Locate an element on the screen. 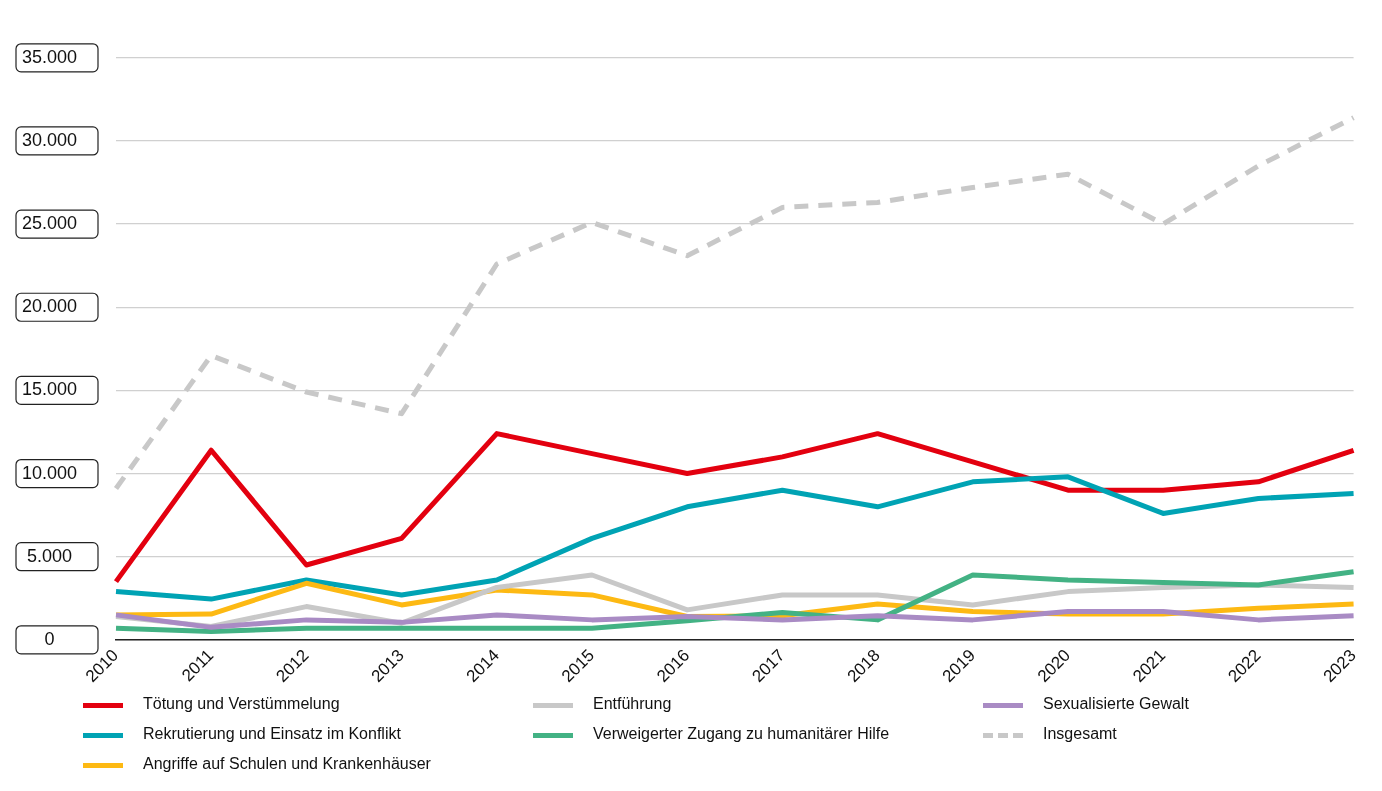  legend-label: Entführung is located at coordinates (632, 704).